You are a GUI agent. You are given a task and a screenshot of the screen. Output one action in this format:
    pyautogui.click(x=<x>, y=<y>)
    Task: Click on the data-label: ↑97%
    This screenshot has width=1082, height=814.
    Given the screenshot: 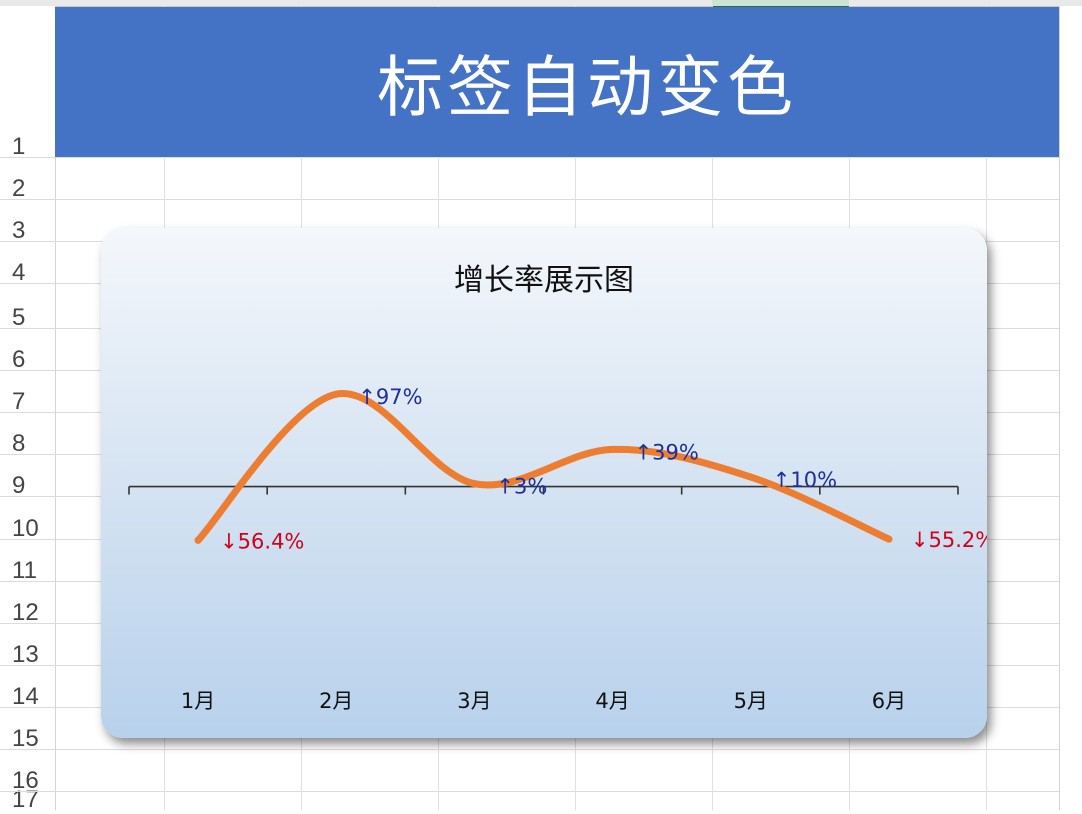 What is the action you would take?
    pyautogui.click(x=390, y=397)
    